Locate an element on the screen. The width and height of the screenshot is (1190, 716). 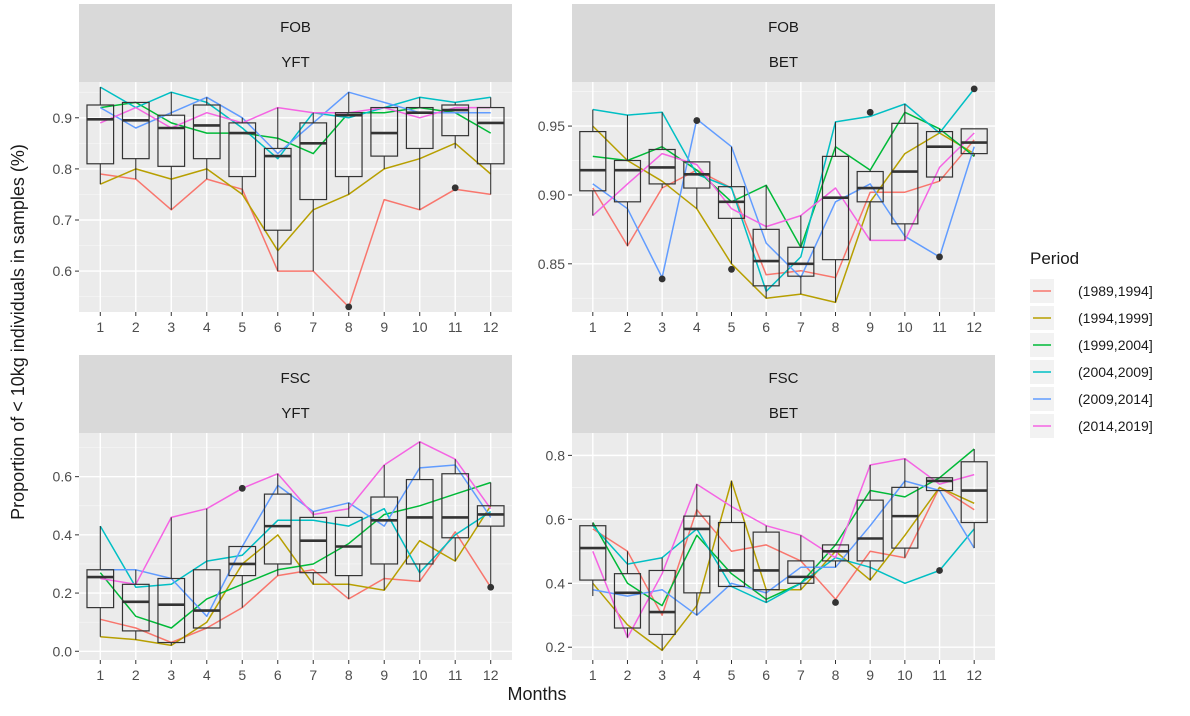
x-tick-label: 5 is located at coordinates (242, 675).